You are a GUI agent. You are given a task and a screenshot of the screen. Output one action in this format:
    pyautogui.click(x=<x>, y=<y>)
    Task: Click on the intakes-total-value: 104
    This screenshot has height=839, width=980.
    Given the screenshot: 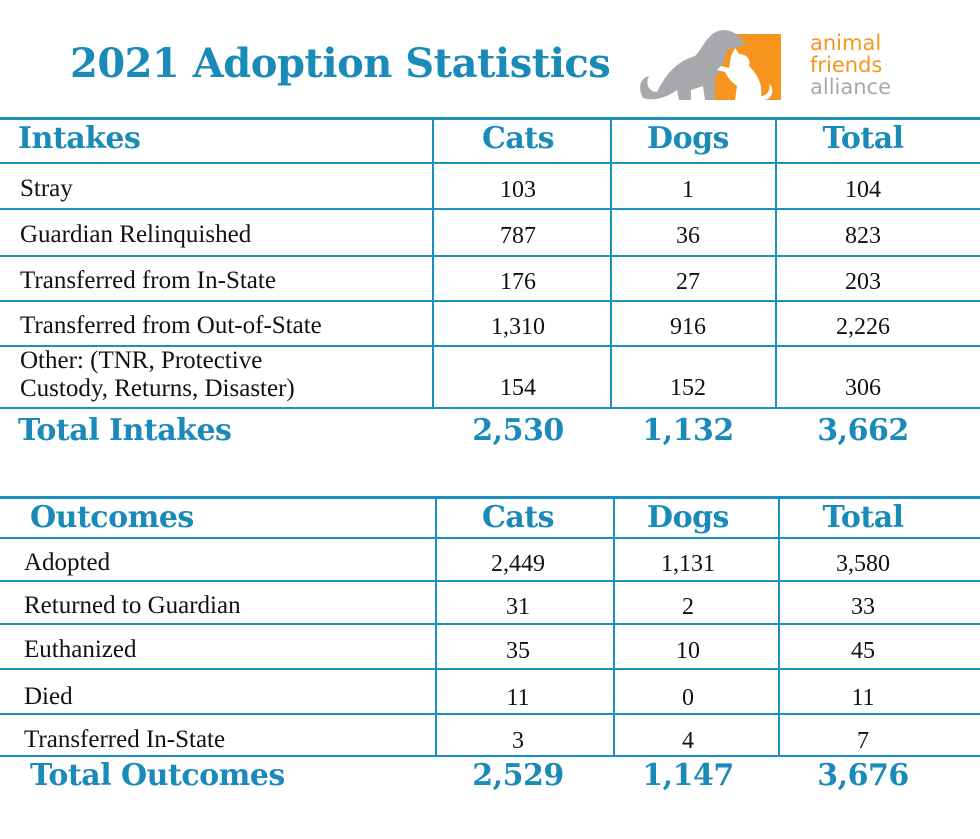 What is the action you would take?
    pyautogui.click(x=863, y=190)
    